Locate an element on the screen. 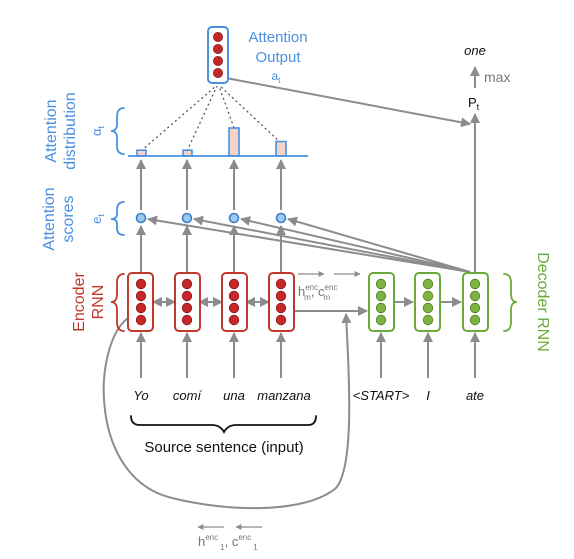  encoder-input-word: Yo is located at coordinates (140, 395).